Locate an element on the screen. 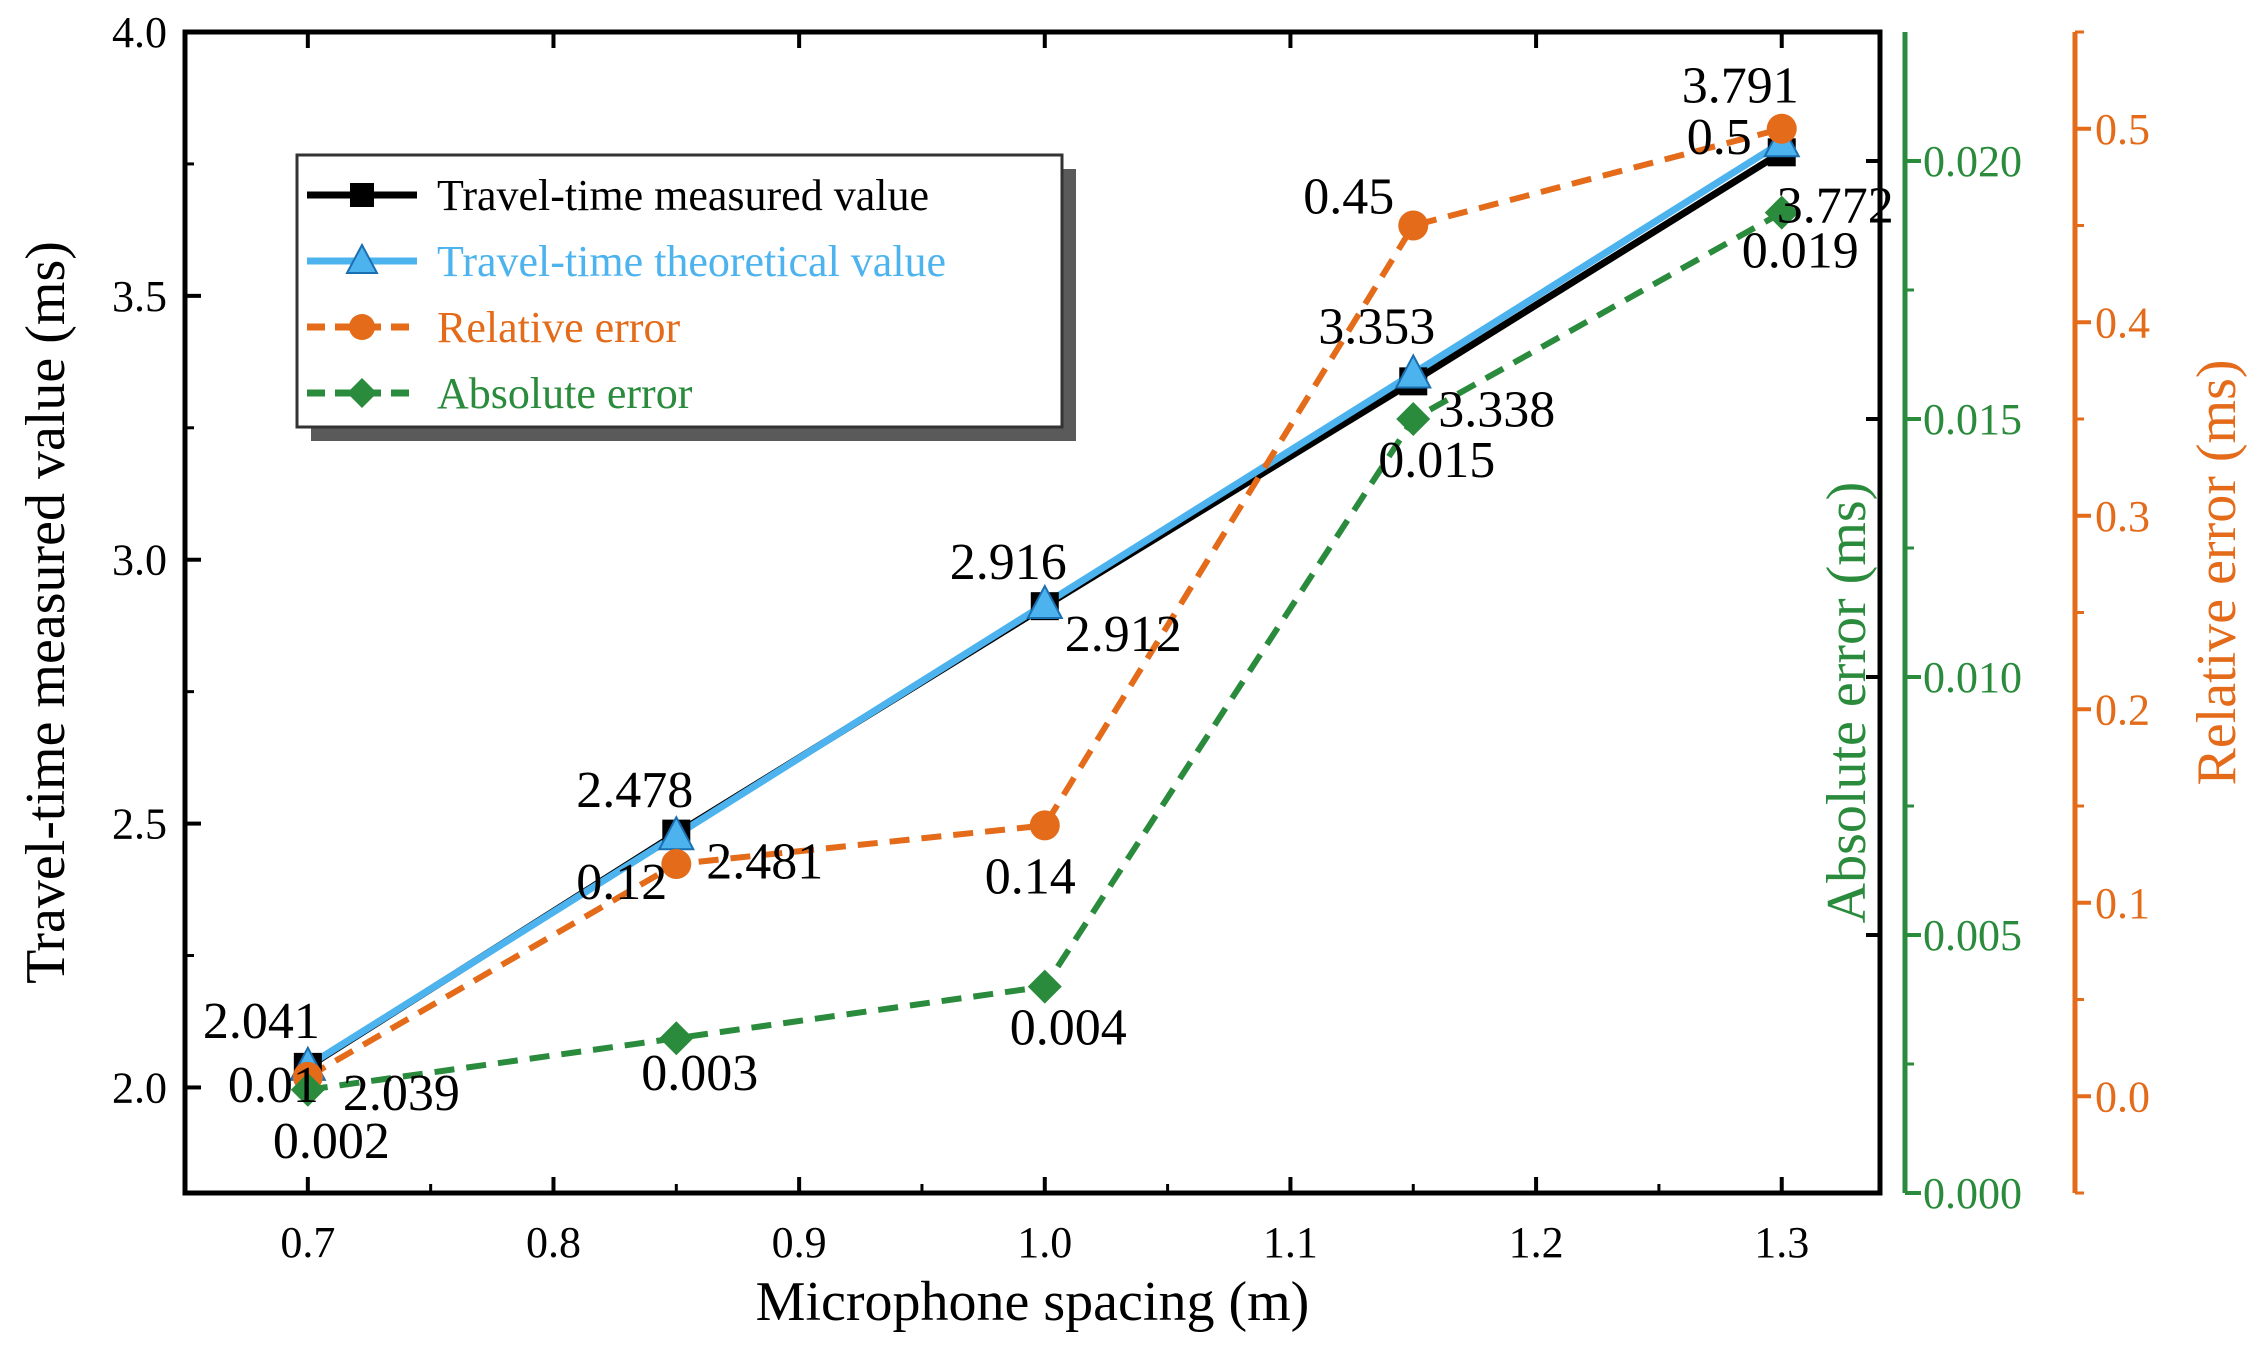 The image size is (2257, 1358). data-label-2-1: 0.12 is located at coordinates (621, 882).